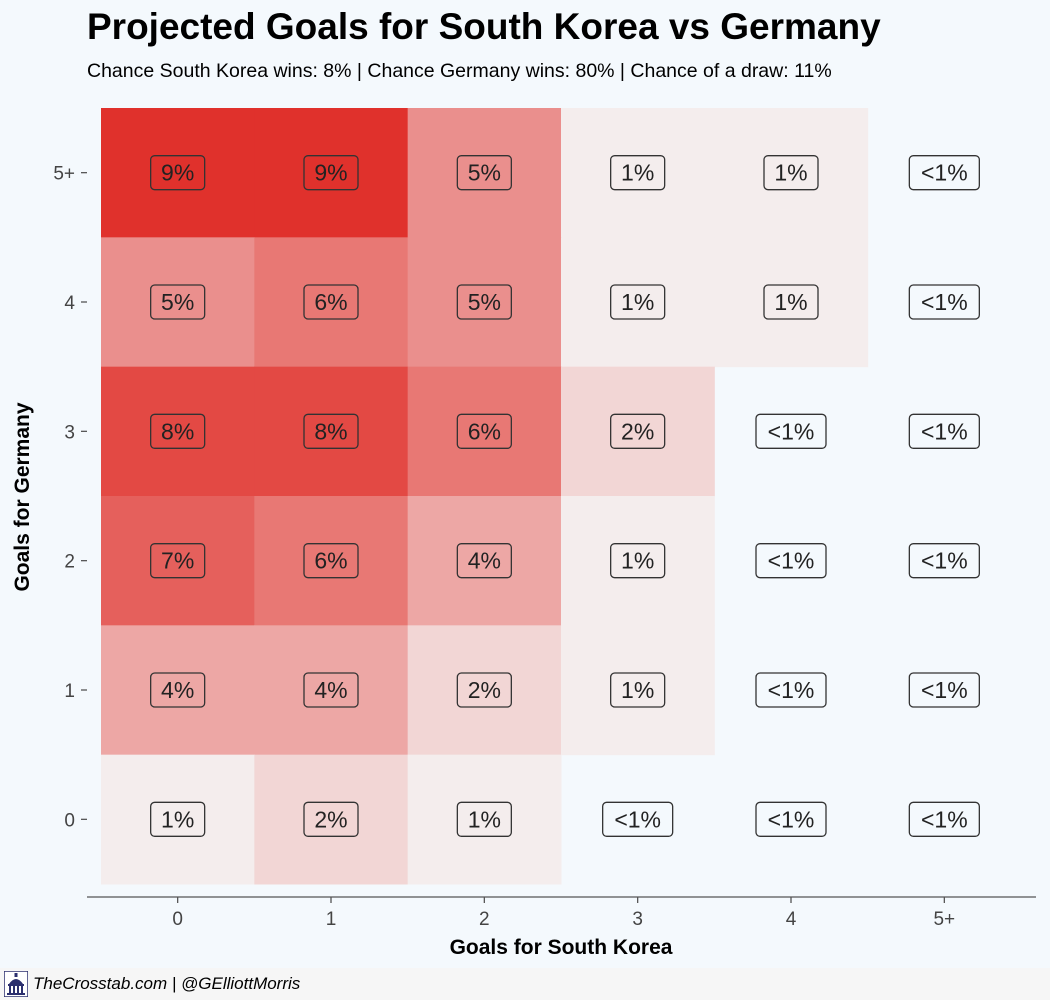 This screenshot has width=1050, height=1000. I want to click on cell-label: 6%, so click(484, 431).